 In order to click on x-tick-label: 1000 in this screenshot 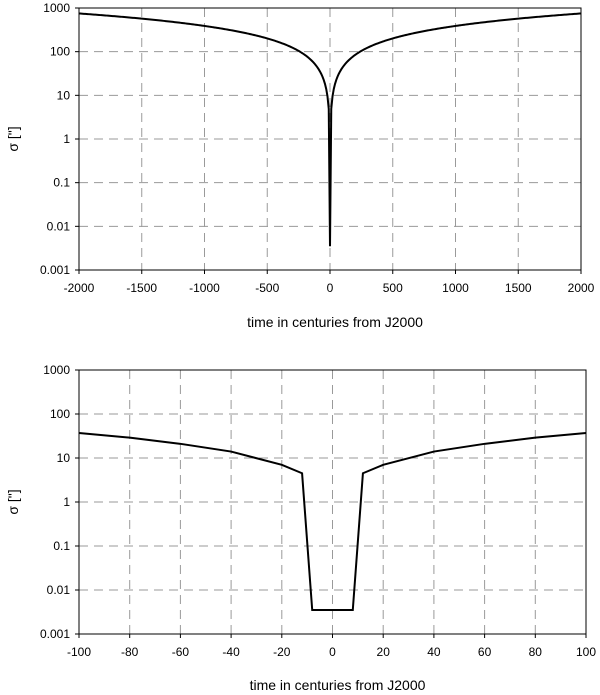, I will do `click(455, 288)`.